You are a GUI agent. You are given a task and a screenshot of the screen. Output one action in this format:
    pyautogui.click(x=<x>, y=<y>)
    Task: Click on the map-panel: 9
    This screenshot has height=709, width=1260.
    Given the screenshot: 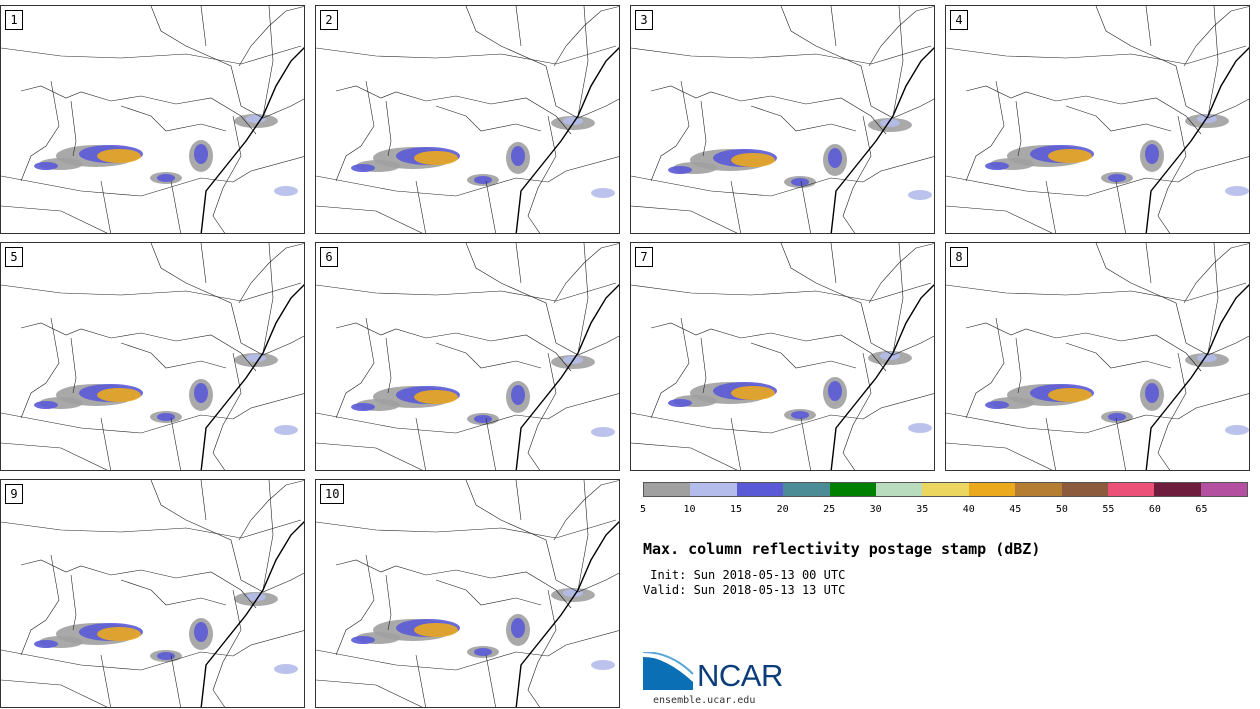 What is the action you would take?
    pyautogui.click(x=152, y=593)
    